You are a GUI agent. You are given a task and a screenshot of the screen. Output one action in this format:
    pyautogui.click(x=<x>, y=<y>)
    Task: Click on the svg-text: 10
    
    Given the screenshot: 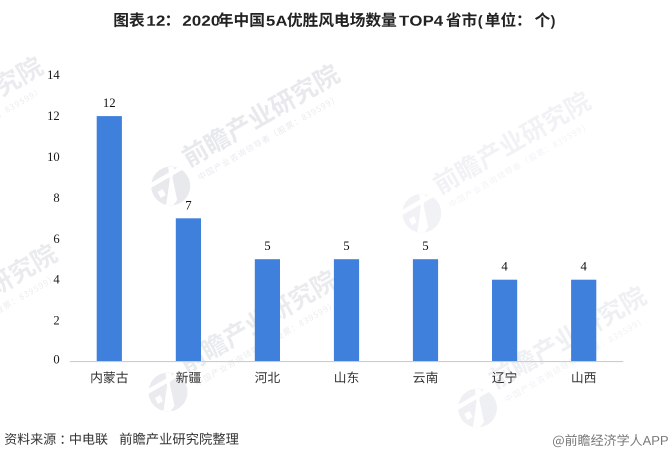 What is the action you would take?
    pyautogui.click(x=53, y=157)
    